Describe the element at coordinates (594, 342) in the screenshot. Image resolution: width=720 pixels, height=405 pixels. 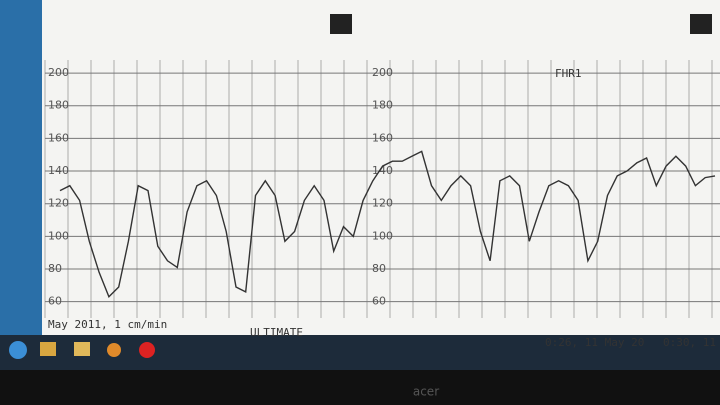
I see `annotation: 0:26, 11 May 20` at that location.